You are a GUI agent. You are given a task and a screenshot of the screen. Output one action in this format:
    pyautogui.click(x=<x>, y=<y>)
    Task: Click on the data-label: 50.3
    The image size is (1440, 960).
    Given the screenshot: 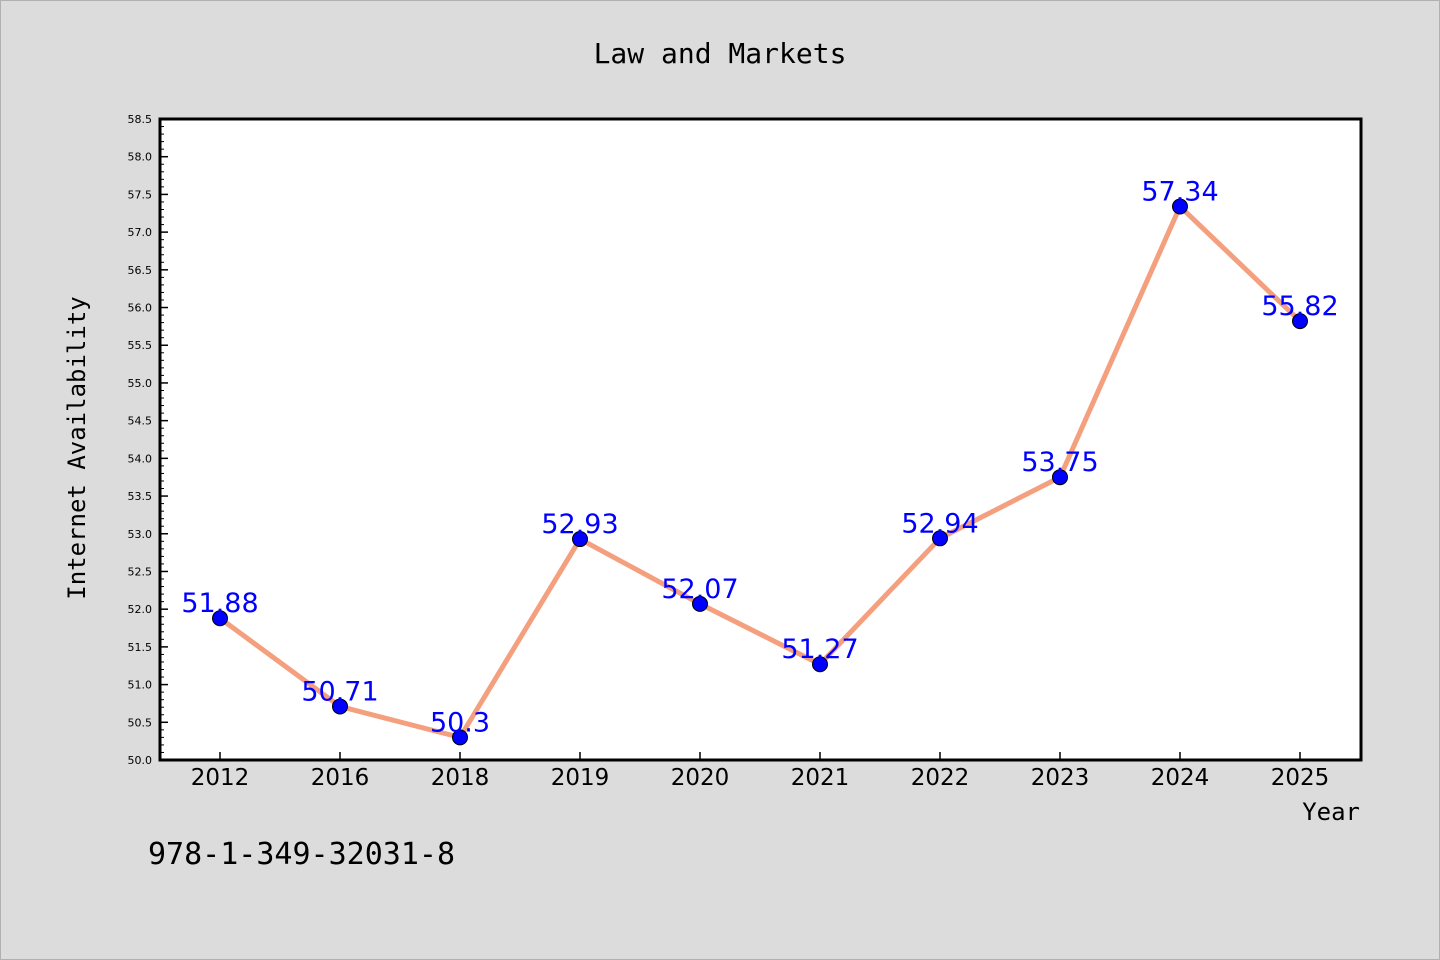 What is the action you would take?
    pyautogui.click(x=460, y=722)
    